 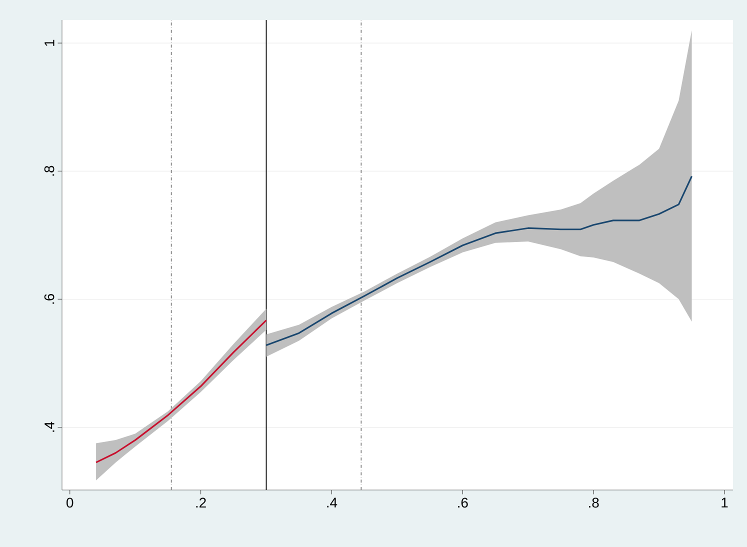 I want to click on x-tick-label: .6, so click(x=463, y=503).